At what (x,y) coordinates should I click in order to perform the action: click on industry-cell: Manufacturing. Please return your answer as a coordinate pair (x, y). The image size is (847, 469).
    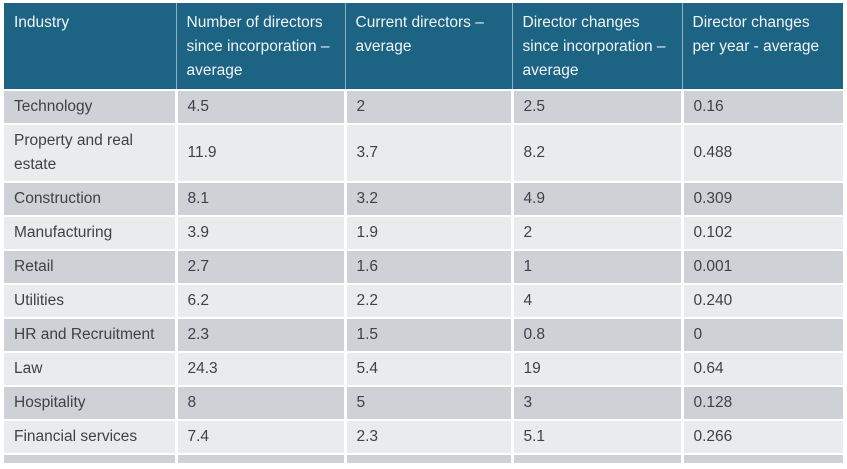
    Looking at the image, I should click on (90, 232).